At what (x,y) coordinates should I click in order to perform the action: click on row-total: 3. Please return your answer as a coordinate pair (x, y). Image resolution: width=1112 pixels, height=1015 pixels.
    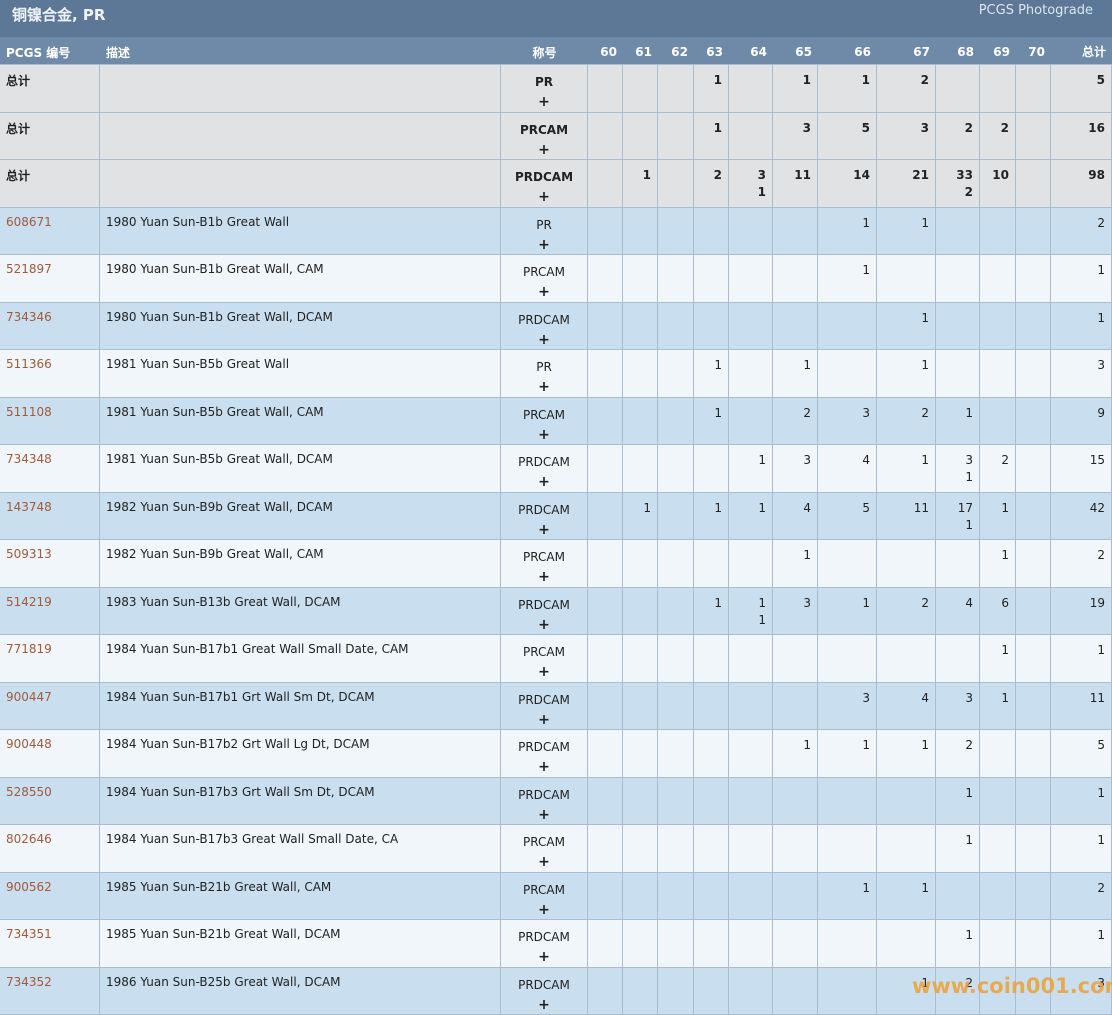
    Looking at the image, I should click on (1081, 365).